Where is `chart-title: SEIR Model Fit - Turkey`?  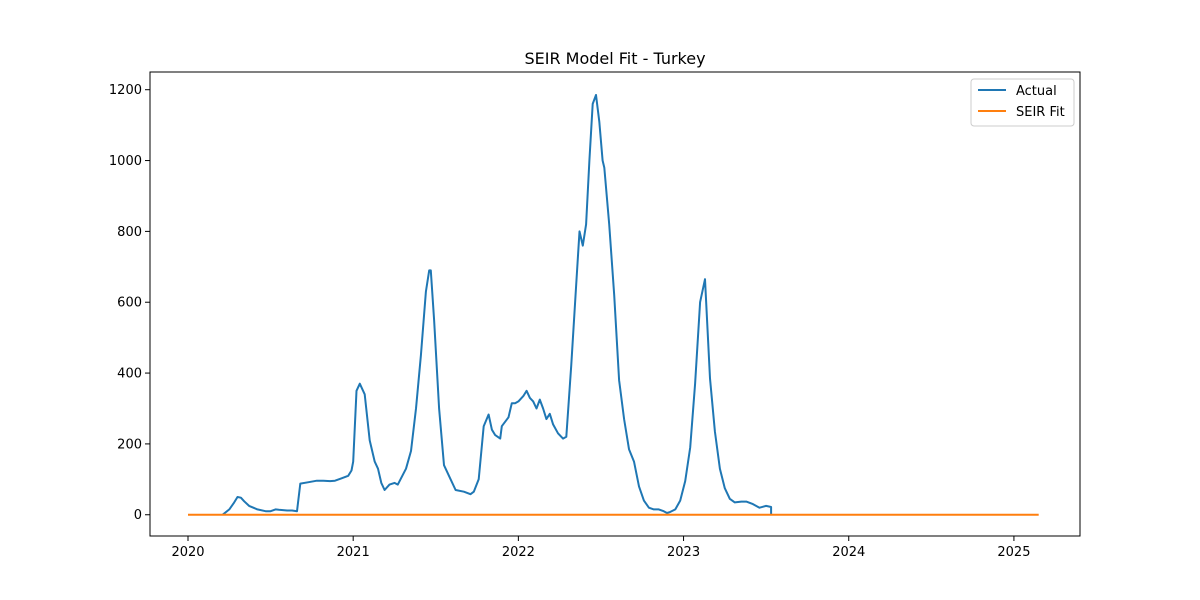 chart-title: SEIR Model Fit - Turkey is located at coordinates (614, 58).